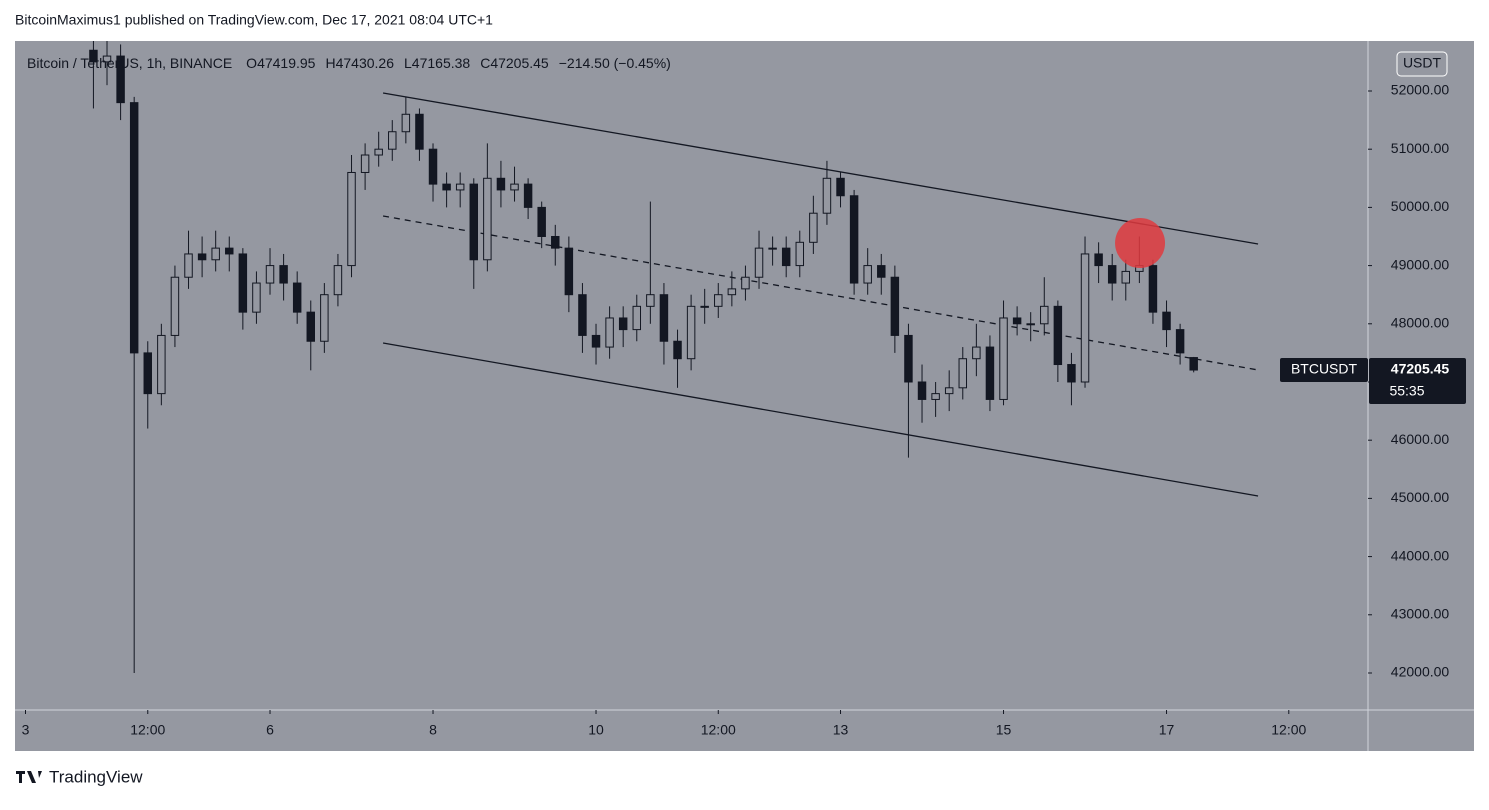  Describe the element at coordinates (286, 63) in the screenshot. I see `ohlc-value: 47419.95` at that location.